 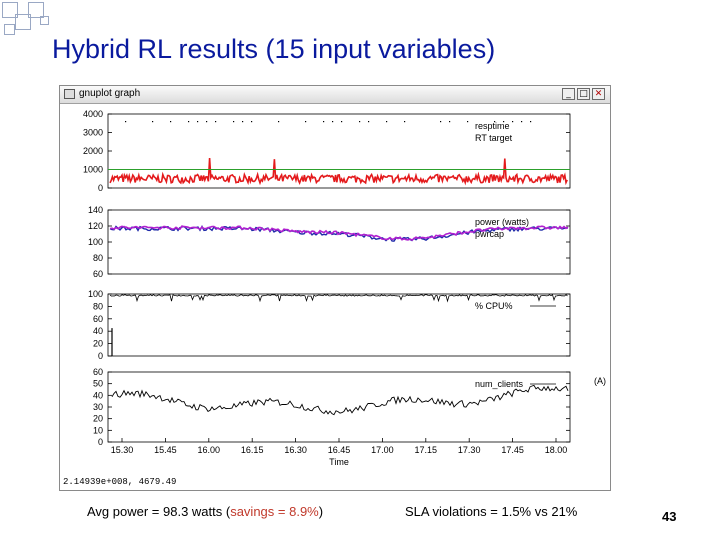 I want to click on sla-violations-caption: SLA violations = 1.5% vs 21%, so click(x=491, y=511).